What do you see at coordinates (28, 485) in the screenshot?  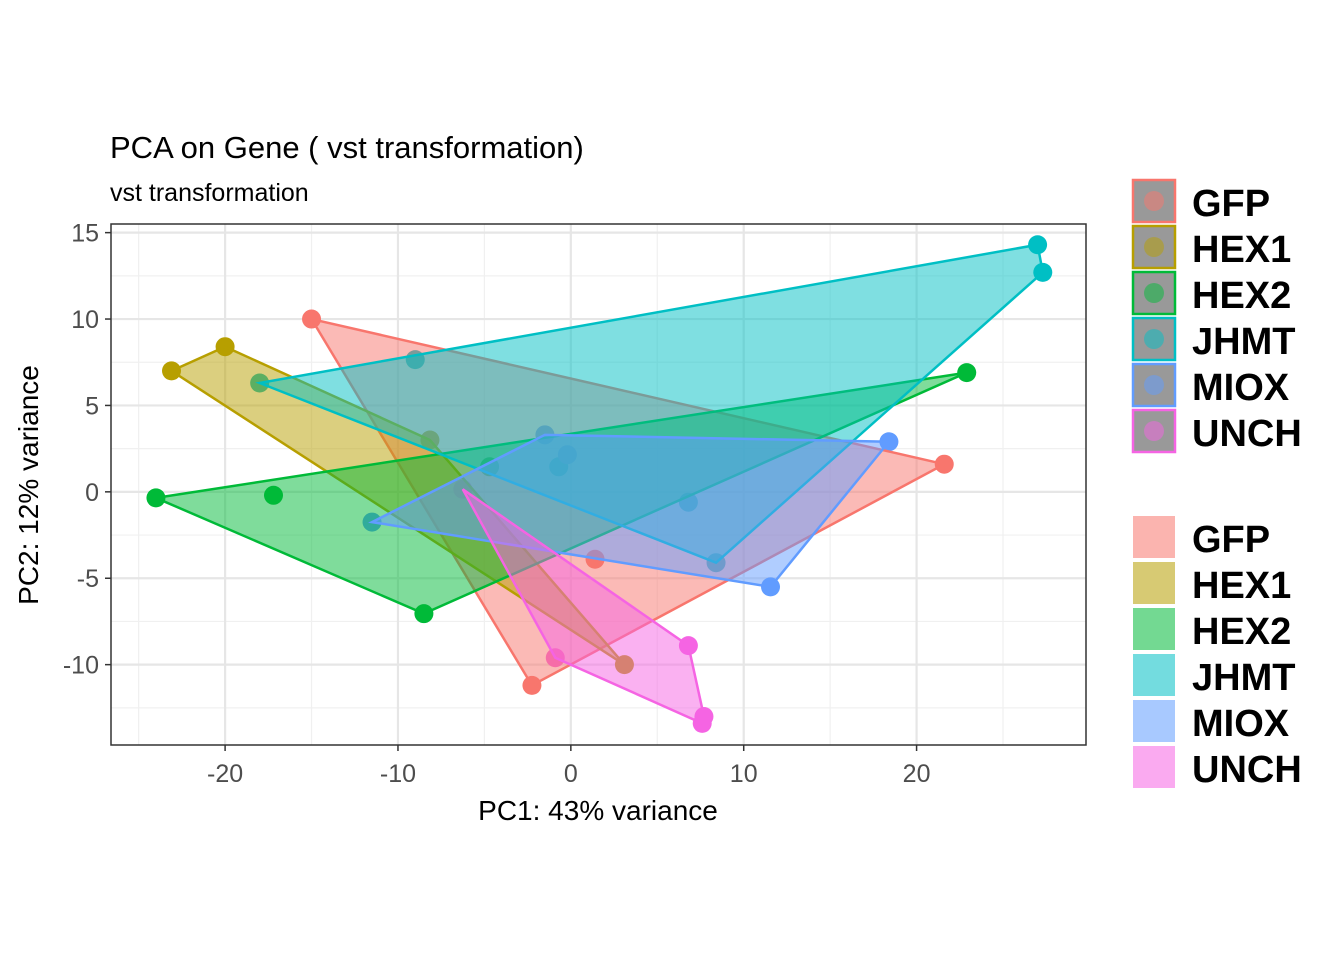 I see `y-axis-label: PC2: 12% variance` at bounding box center [28, 485].